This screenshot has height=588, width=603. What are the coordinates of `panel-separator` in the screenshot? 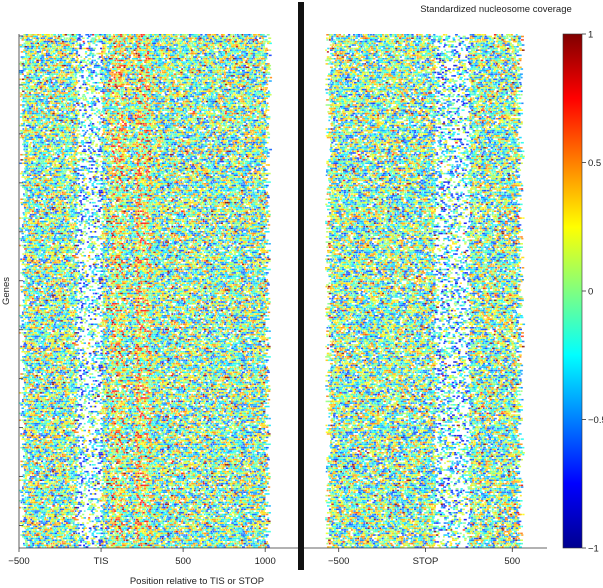 It's located at (301, 286).